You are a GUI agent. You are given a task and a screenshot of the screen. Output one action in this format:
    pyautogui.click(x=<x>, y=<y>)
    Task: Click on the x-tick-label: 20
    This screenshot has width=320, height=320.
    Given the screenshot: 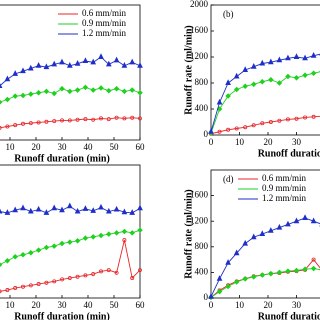 What is the action you would take?
    pyautogui.click(x=269, y=305)
    